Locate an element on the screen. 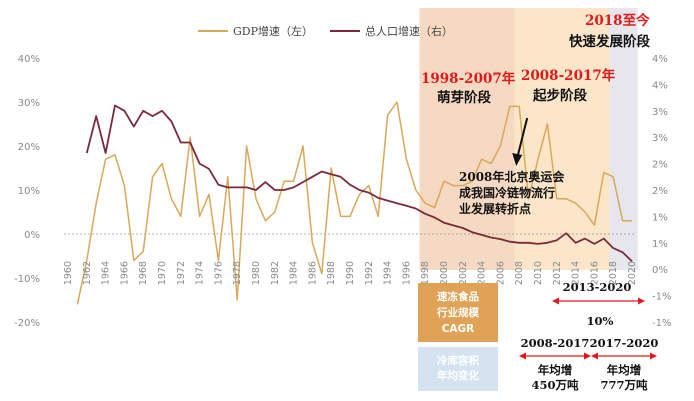 The image size is (694, 401). left-axis-tick-label: 20% is located at coordinates (29, 147).